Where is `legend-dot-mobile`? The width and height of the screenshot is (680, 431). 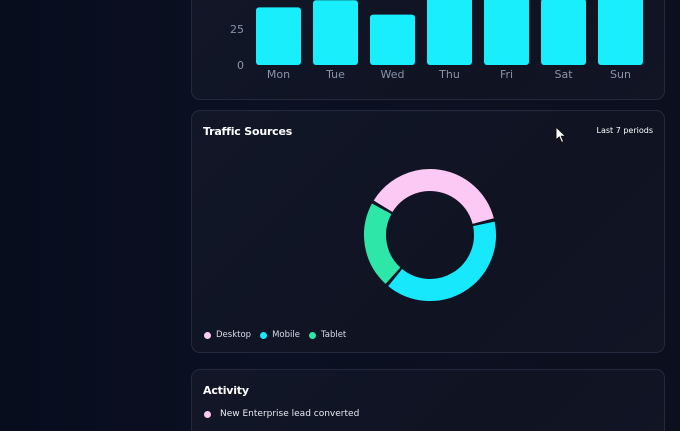
legend-dot-mobile is located at coordinates (264, 335).